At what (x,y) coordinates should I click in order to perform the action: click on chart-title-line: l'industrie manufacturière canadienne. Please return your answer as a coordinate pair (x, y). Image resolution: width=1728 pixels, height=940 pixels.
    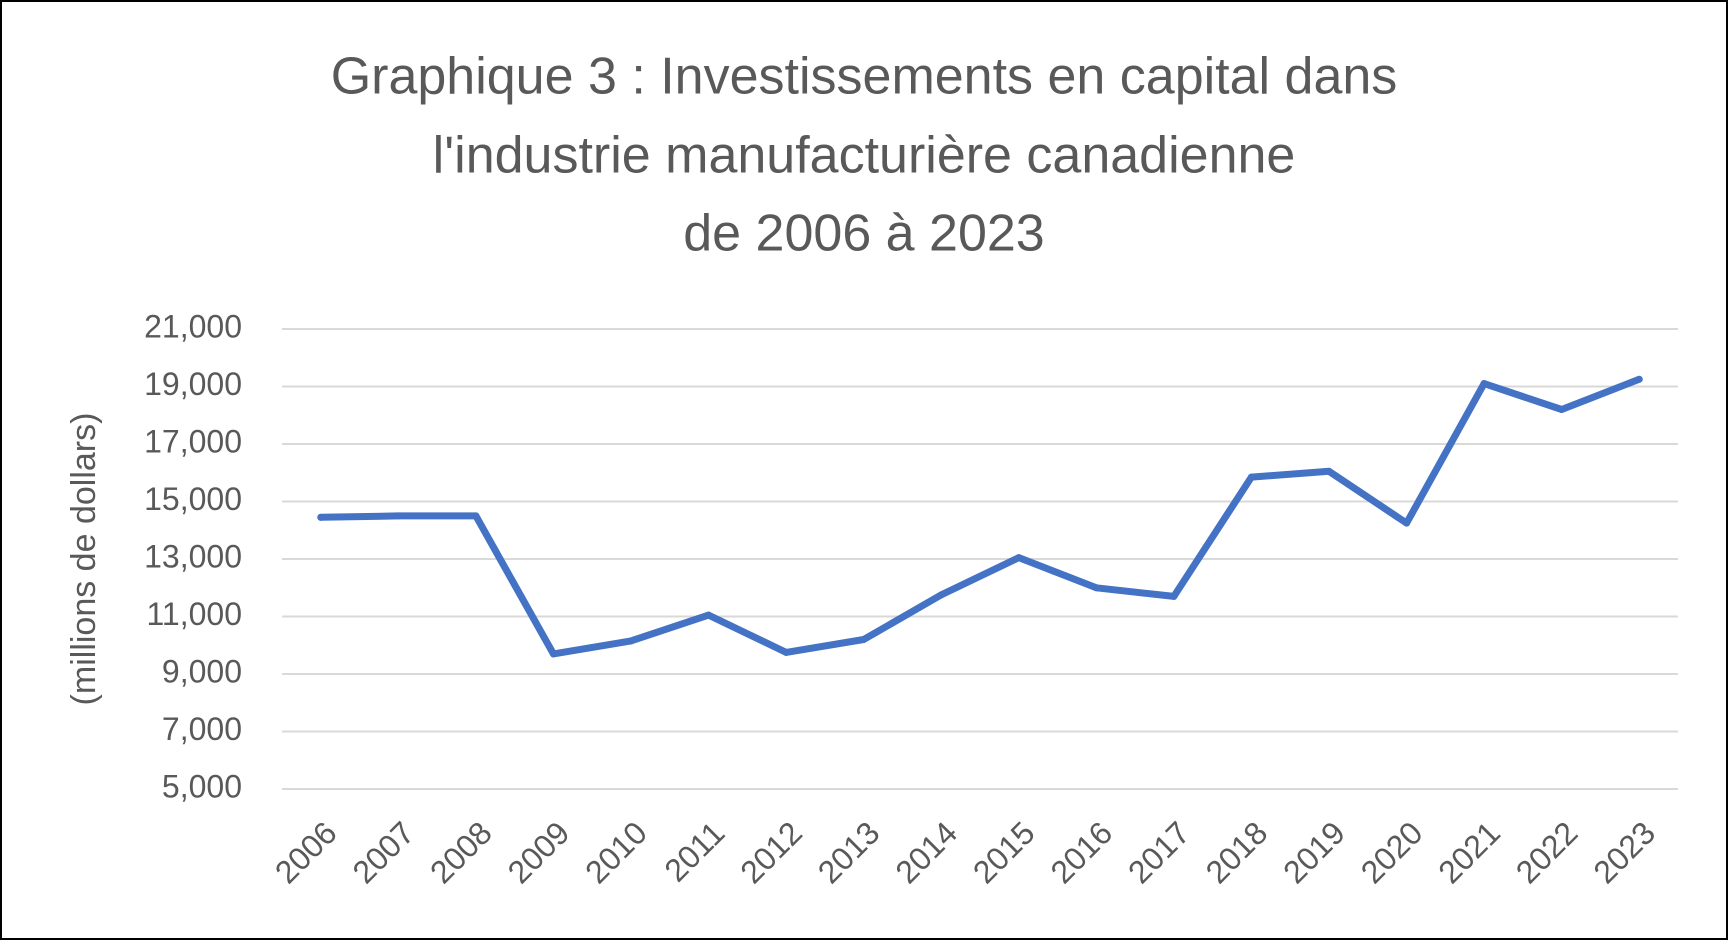
    Looking at the image, I should click on (864, 156).